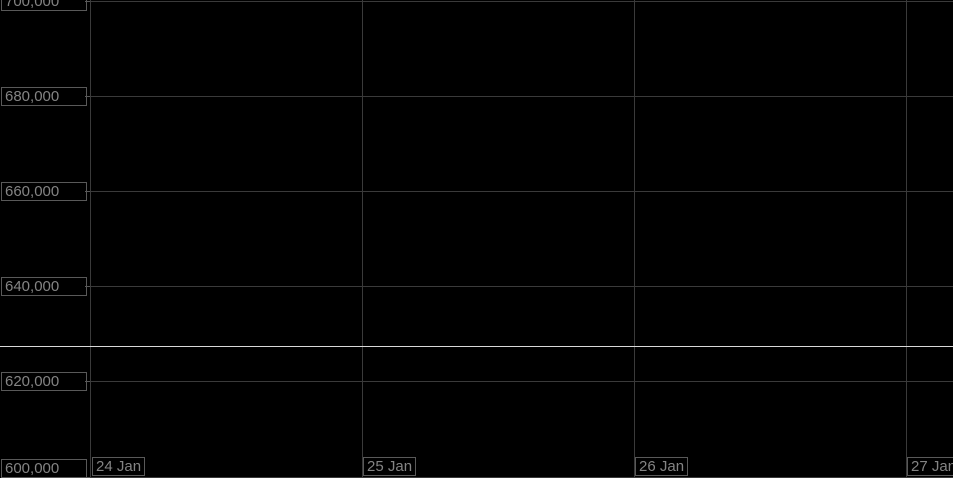 This screenshot has width=953, height=478. Describe the element at coordinates (662, 466) in the screenshot. I see `x-axis-label-26-jan: 26 Jan` at that location.